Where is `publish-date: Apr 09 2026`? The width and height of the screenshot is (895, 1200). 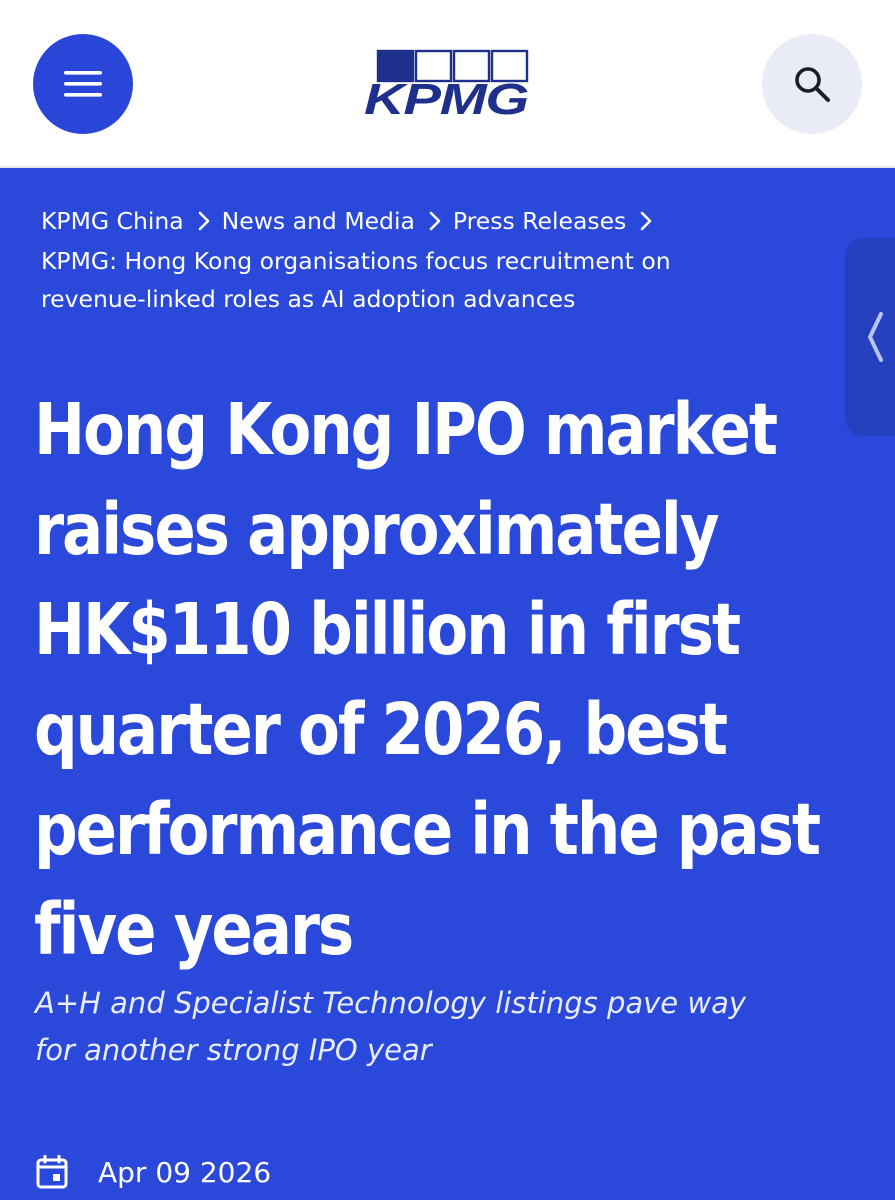
publish-date: Apr 09 2026 is located at coordinates (153, 1172).